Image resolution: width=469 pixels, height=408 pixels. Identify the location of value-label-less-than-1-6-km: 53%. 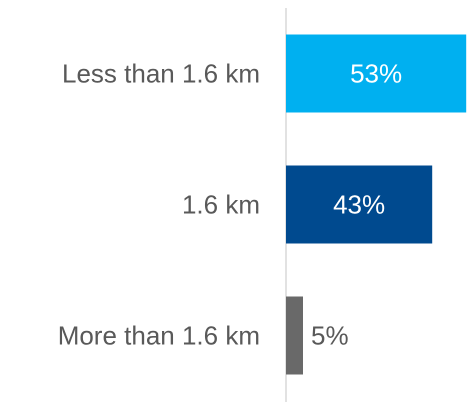
(376, 74).